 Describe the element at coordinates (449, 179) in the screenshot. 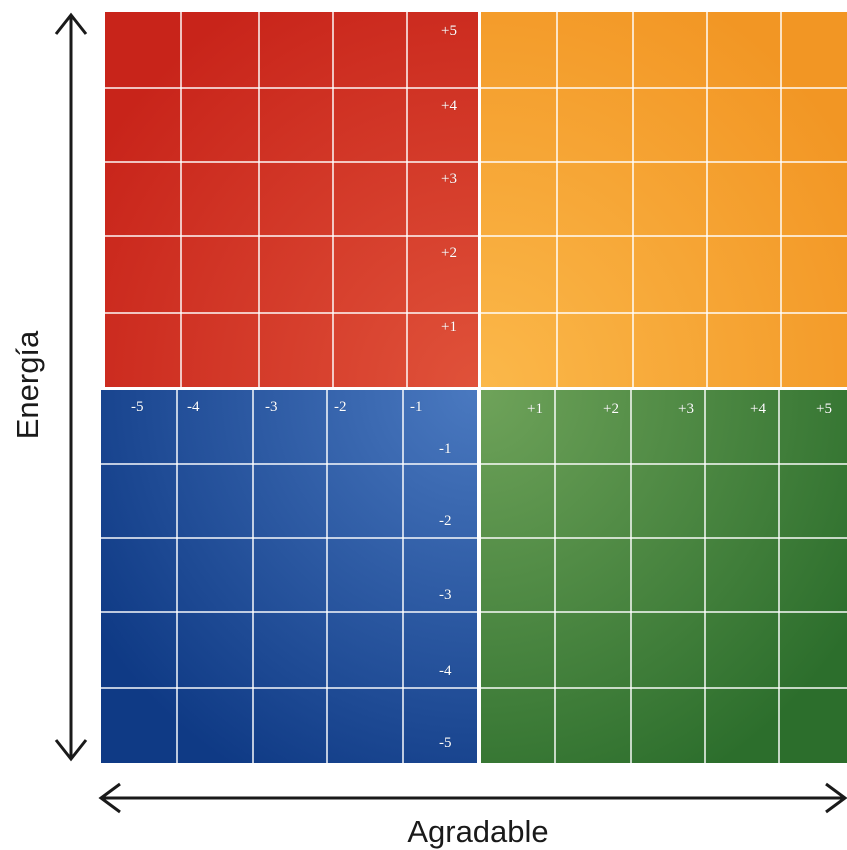

I see `tick-label-plus-3-vertical: +3` at that location.